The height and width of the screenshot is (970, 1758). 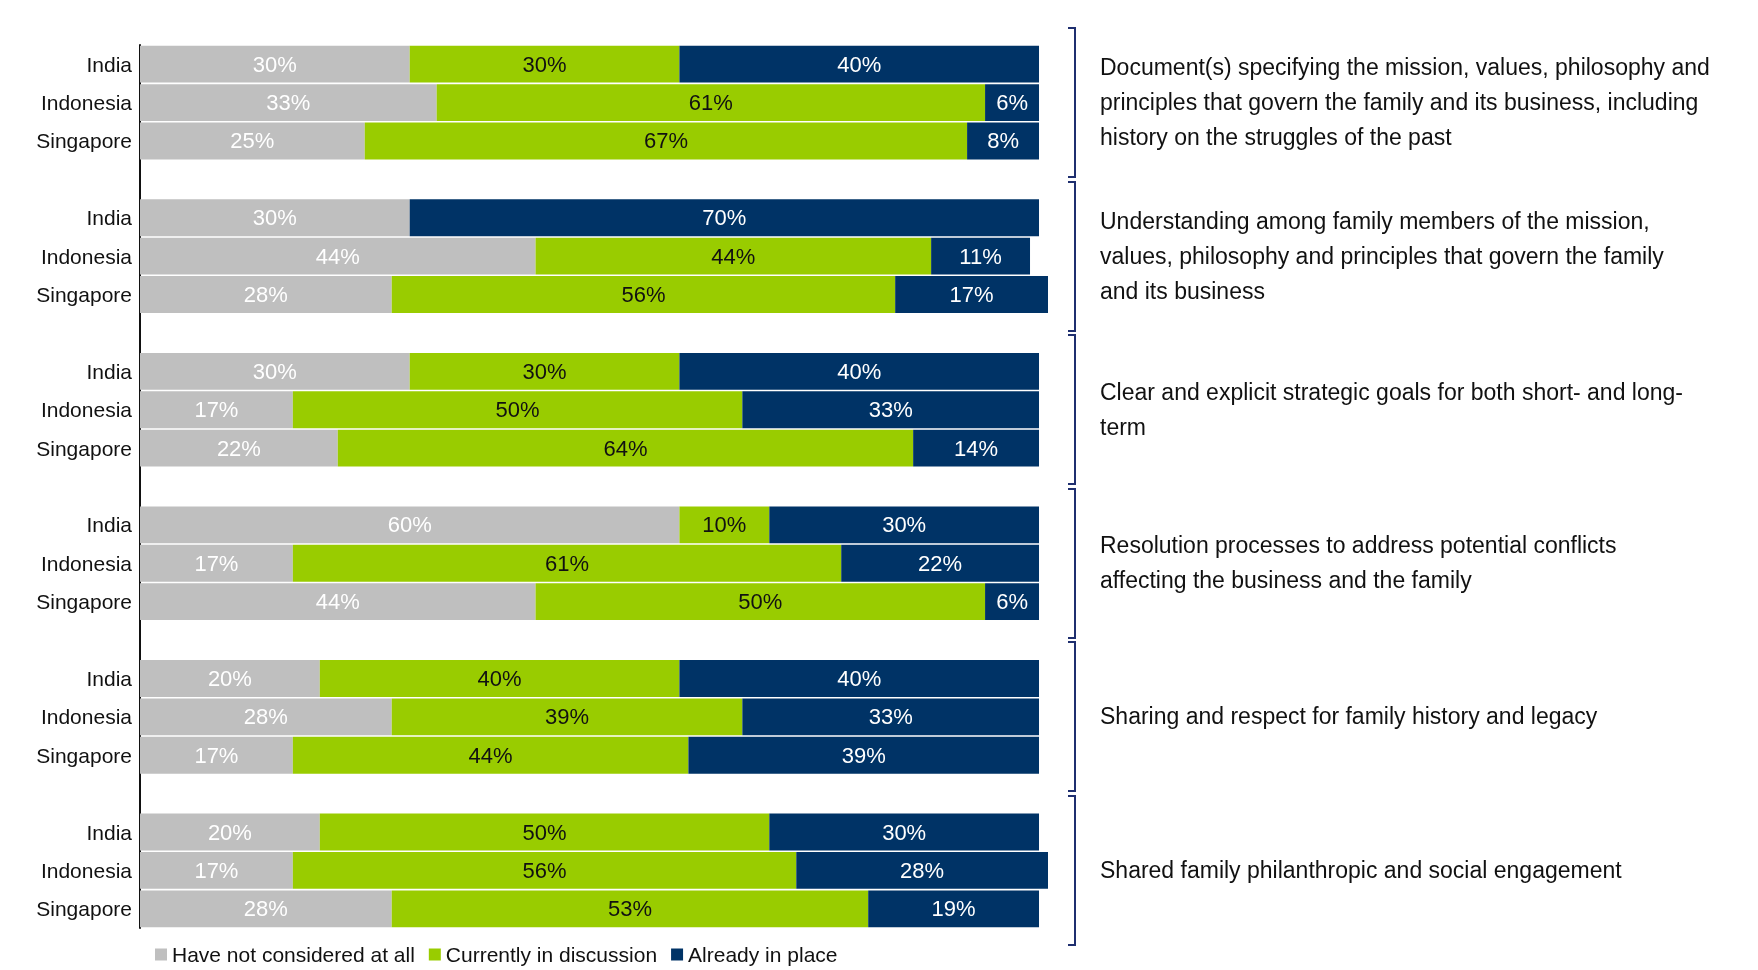 I want to click on data-label: 8%, so click(x=1003, y=141).